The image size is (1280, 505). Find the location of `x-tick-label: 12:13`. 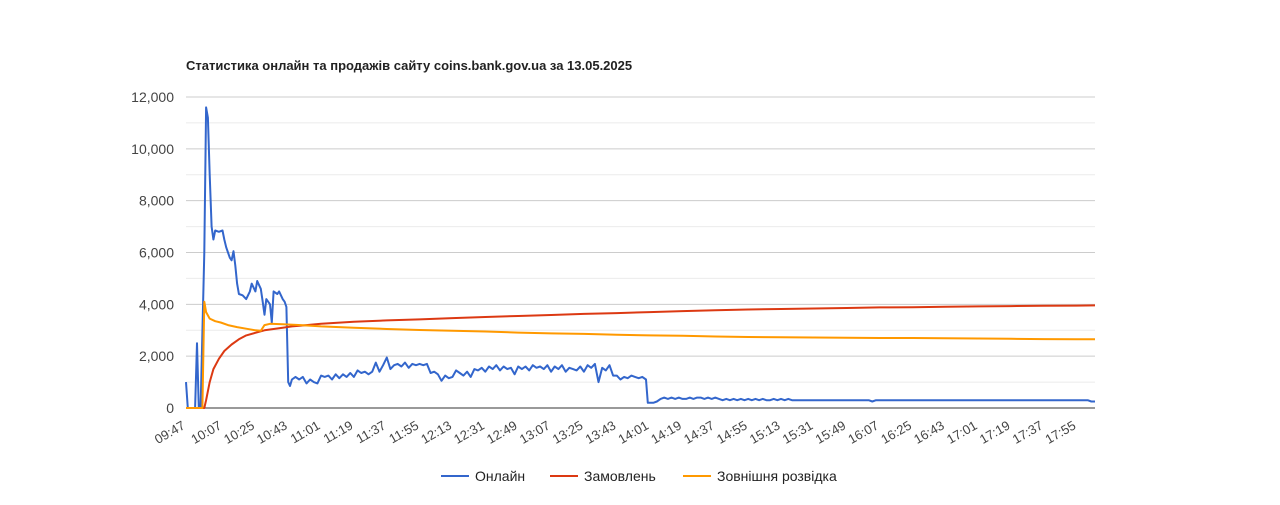

x-tick-label: 12:13 is located at coordinates (436, 432).